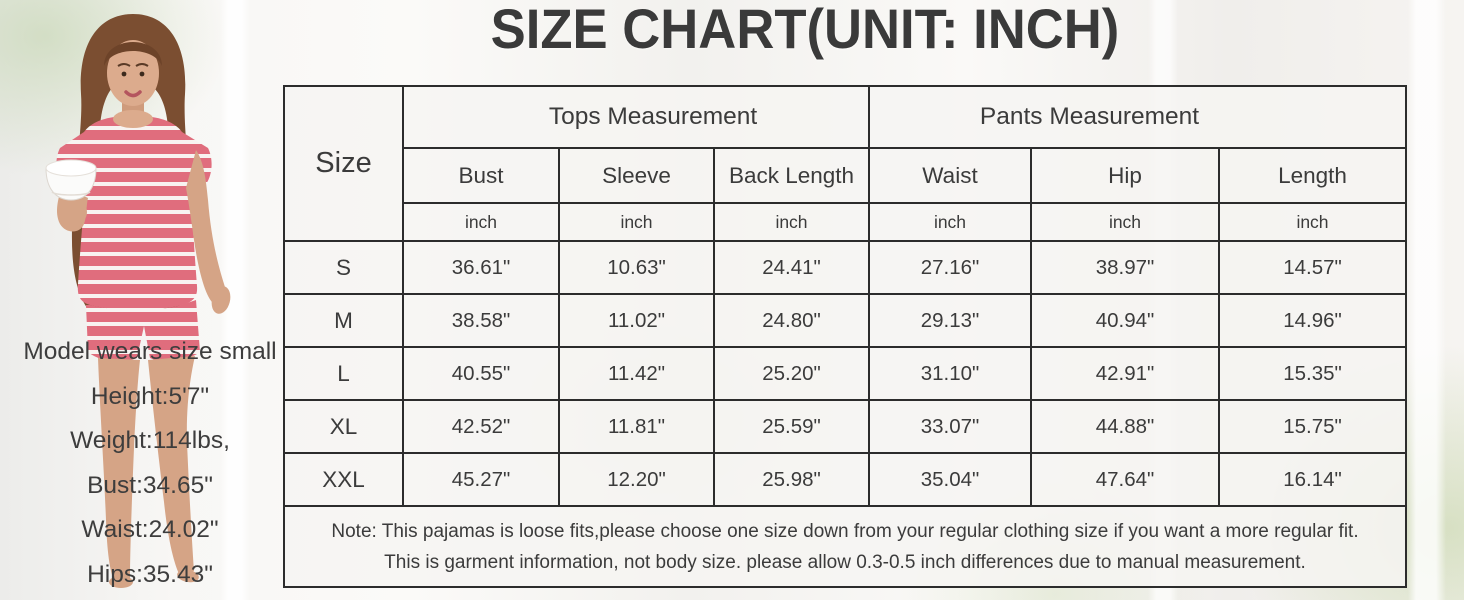 Image resolution: width=1464 pixels, height=600 pixels. What do you see at coordinates (150, 396) in the screenshot?
I see `model-info-line: Height:5'7"` at bounding box center [150, 396].